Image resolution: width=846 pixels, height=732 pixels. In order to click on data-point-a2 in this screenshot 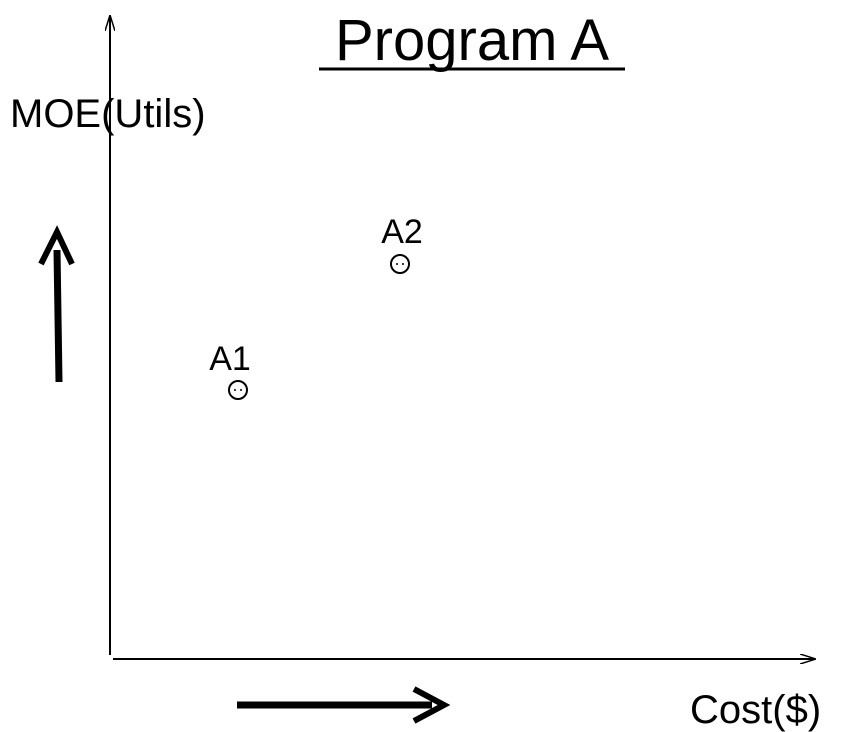, I will do `click(400, 264)`.